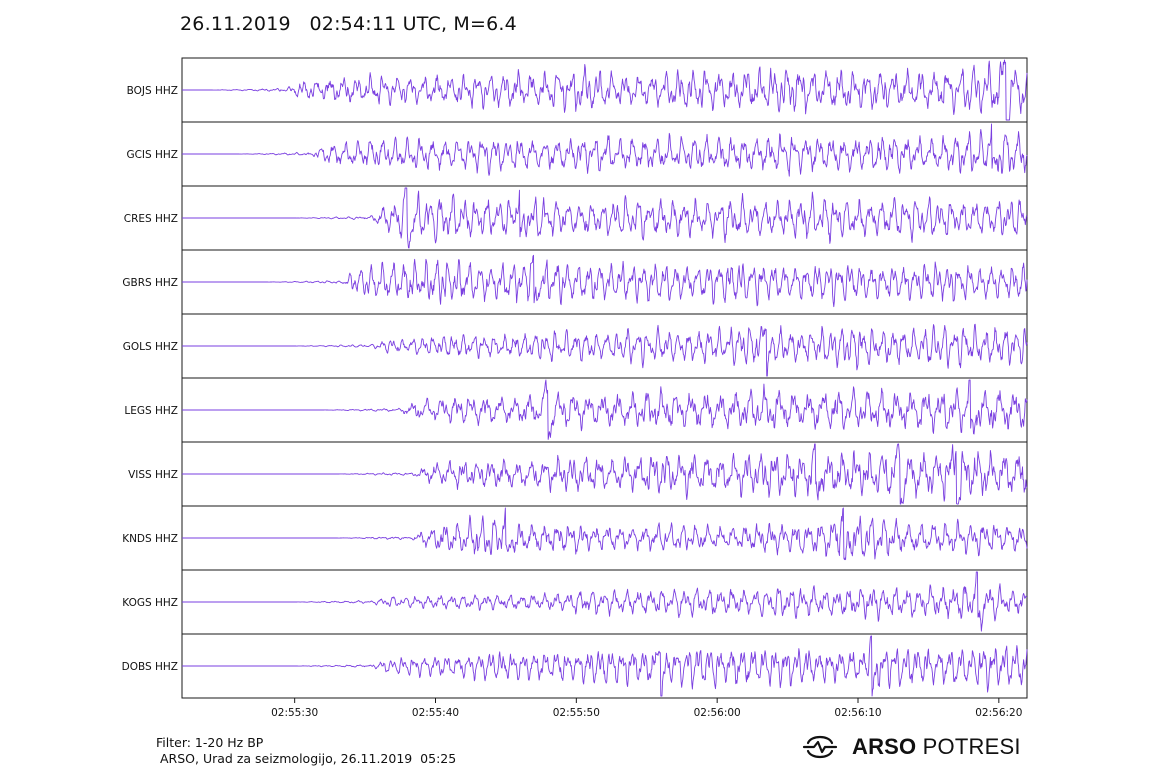 The height and width of the screenshot is (773, 1170). What do you see at coordinates (210, 742) in the screenshot?
I see `filter-note: Filter: 1-20 Hz BP` at bounding box center [210, 742].